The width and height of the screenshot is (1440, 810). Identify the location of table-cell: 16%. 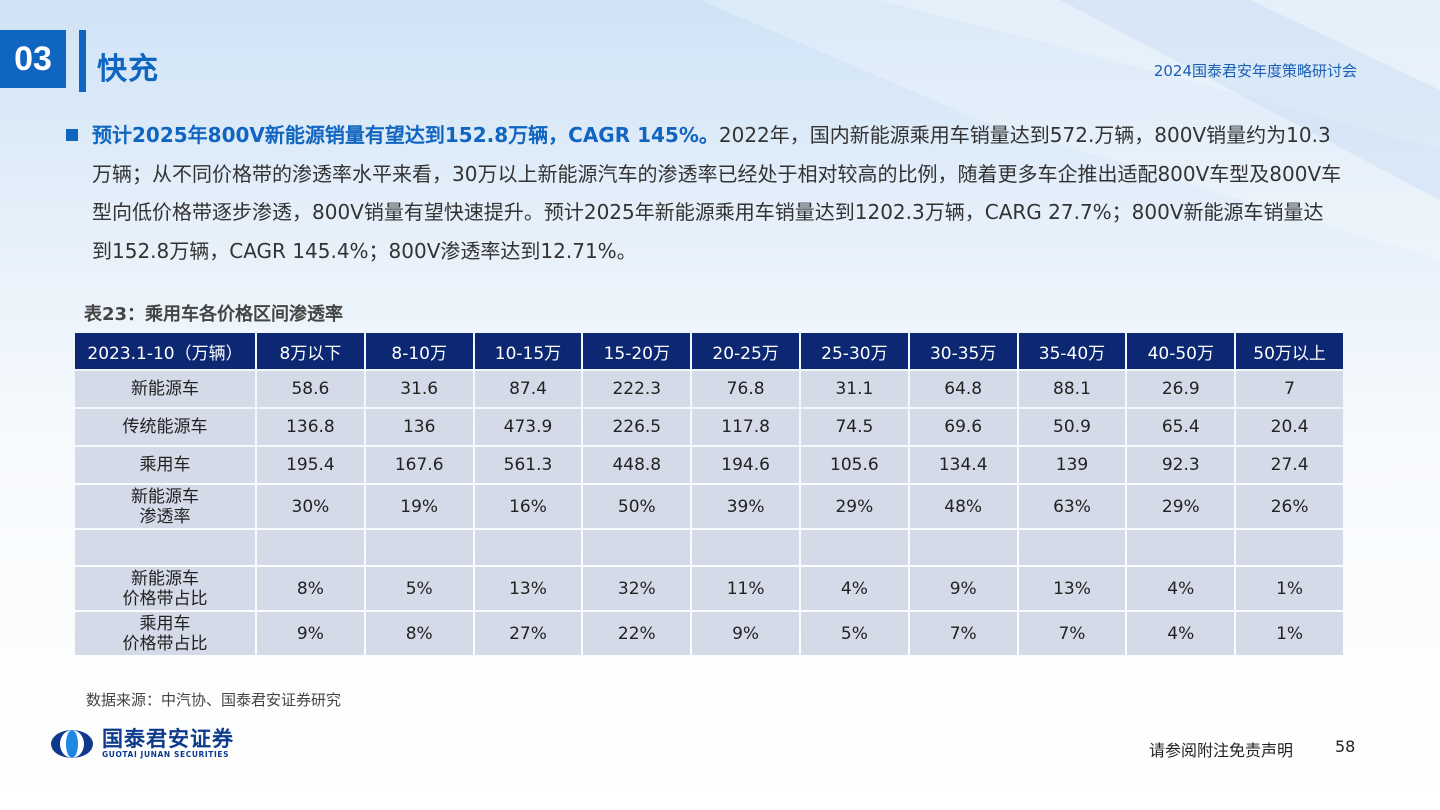
(528, 506).